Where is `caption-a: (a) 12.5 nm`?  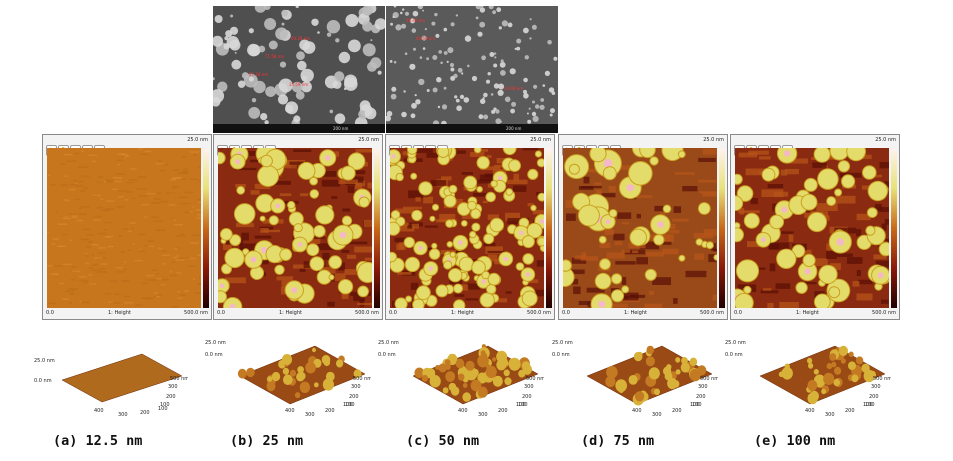
caption-a: (a) 12.5 nm is located at coordinates (98, 441).